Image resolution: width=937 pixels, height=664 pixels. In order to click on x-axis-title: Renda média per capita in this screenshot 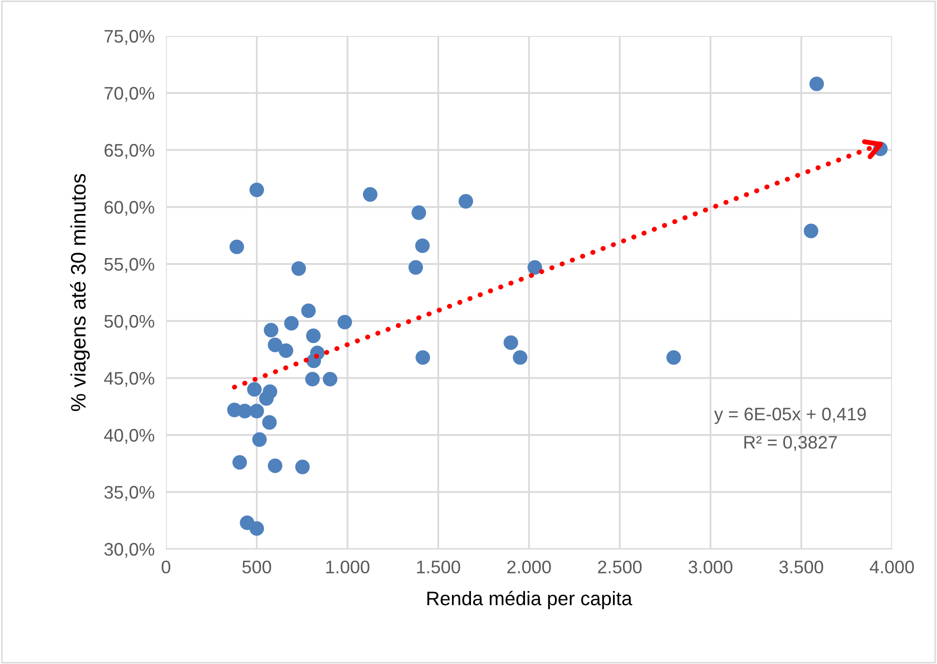, I will do `click(529, 600)`.